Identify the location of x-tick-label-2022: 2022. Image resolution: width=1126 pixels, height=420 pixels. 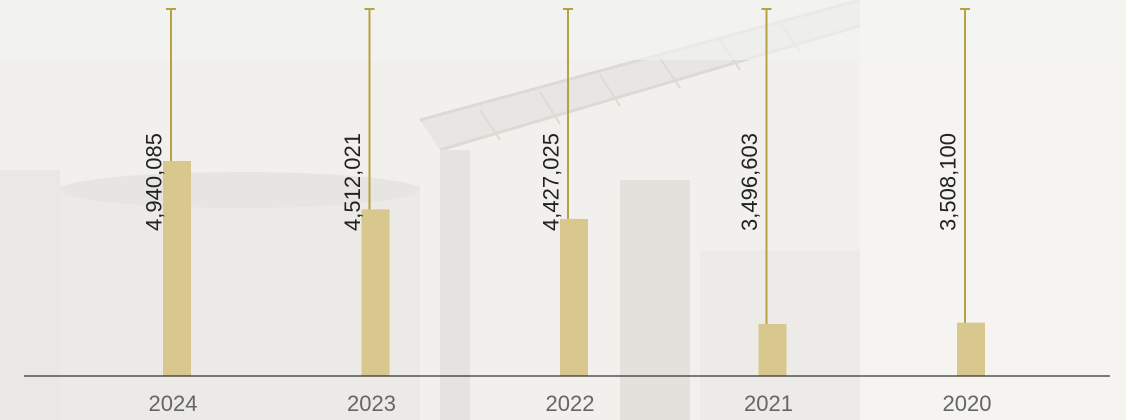
(570, 403).